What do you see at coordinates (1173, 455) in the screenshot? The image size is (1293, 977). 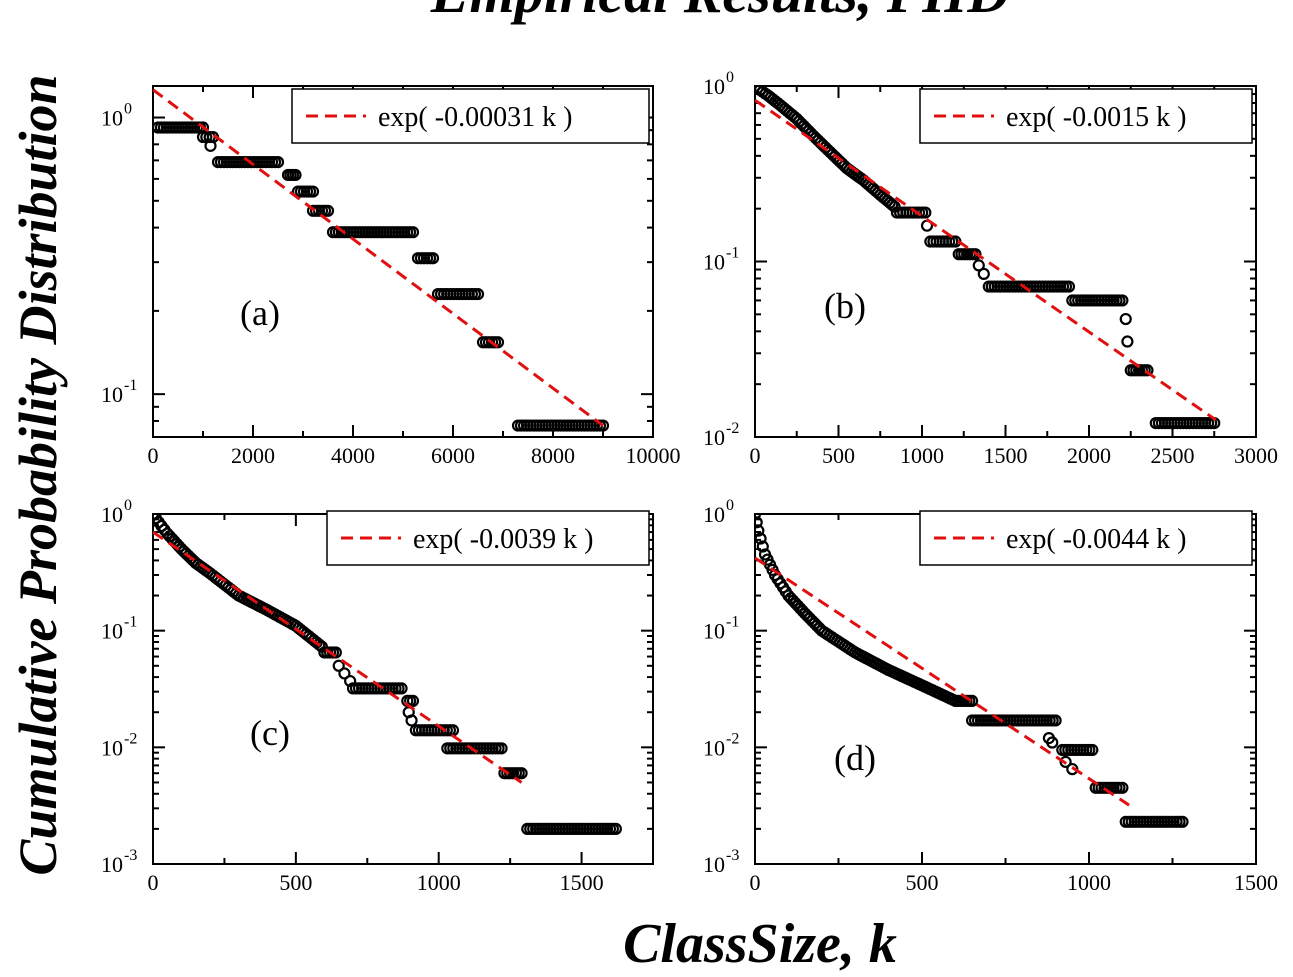 I see `x-tick-label: 2500` at bounding box center [1173, 455].